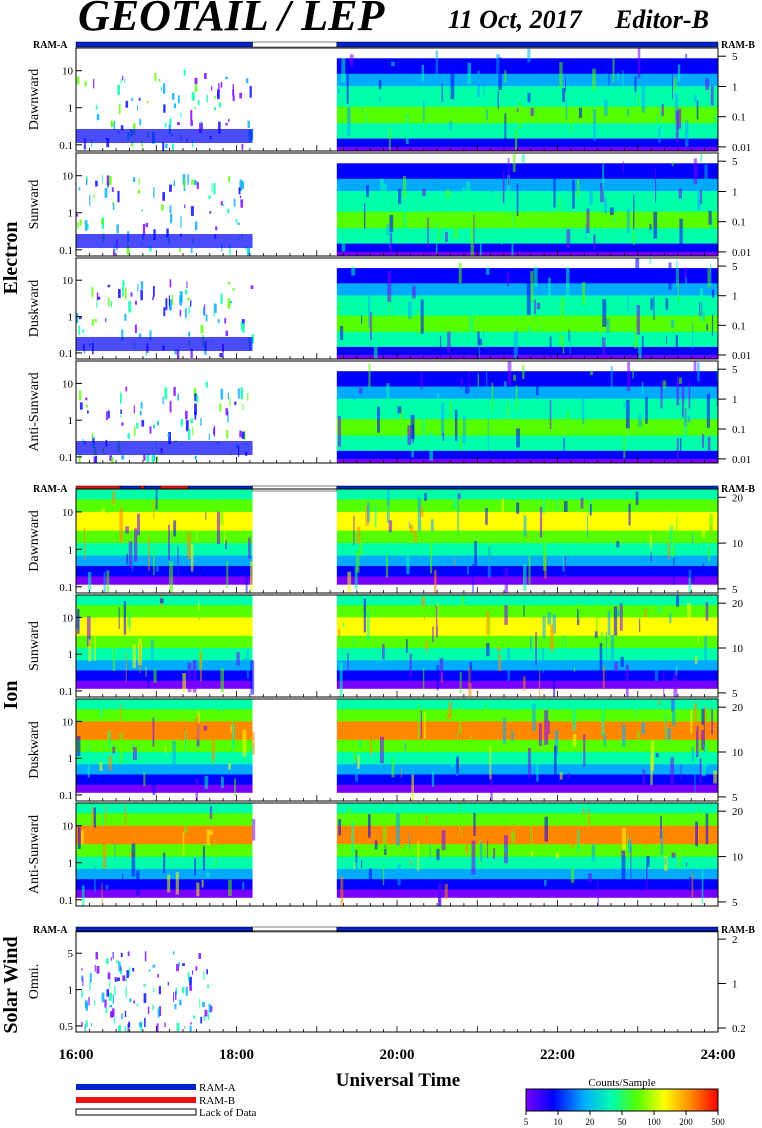  I want to click on spectrogram, so click(147, 991).